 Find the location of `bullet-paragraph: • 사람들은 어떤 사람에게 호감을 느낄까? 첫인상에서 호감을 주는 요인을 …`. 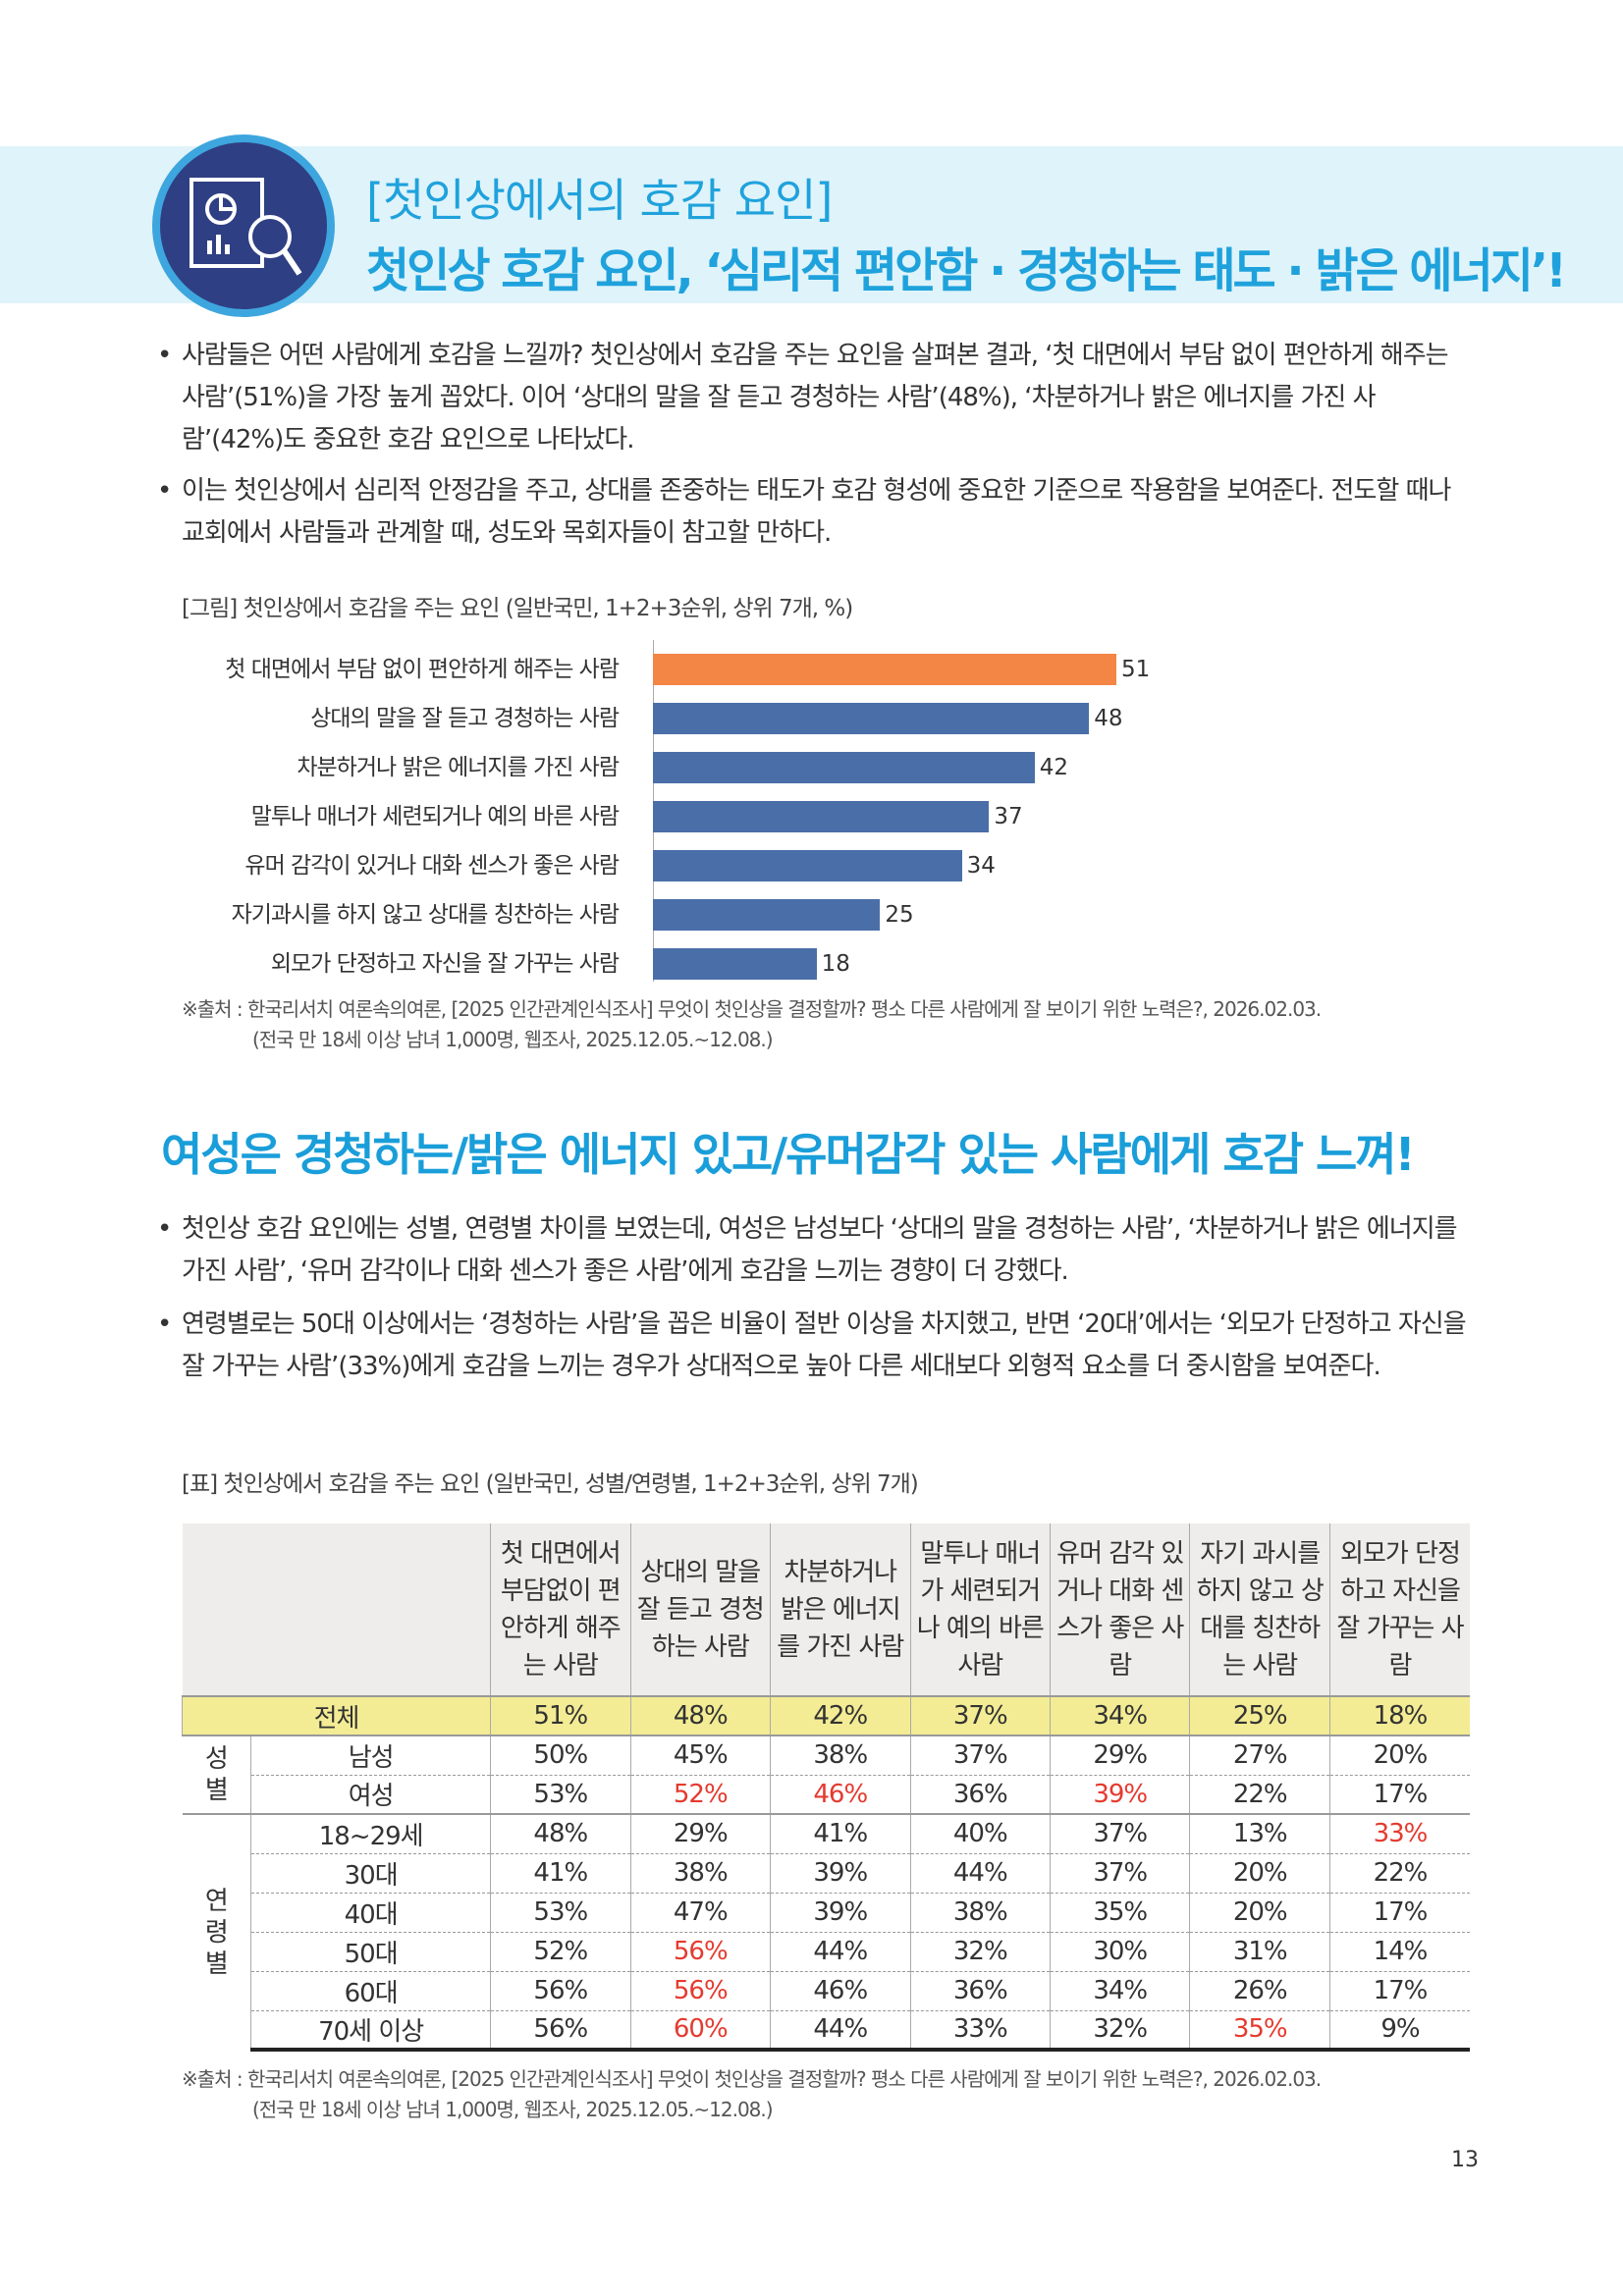

bullet-paragraph: • 사람들은 어떤 사람에게 호감을 느낄까? 첫인상에서 호감을 주는 요인을 … is located at coordinates (803, 397).